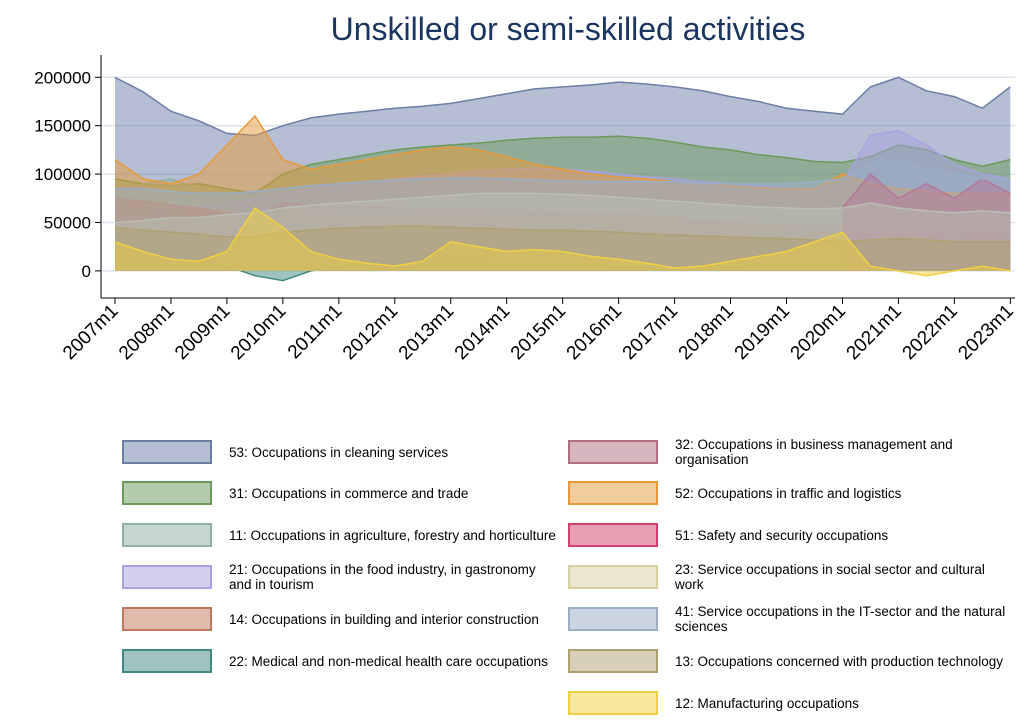 This screenshot has height=720, width=1027. What do you see at coordinates (202, 332) in the screenshot?
I see `x-tick-label: 2009m1` at bounding box center [202, 332].